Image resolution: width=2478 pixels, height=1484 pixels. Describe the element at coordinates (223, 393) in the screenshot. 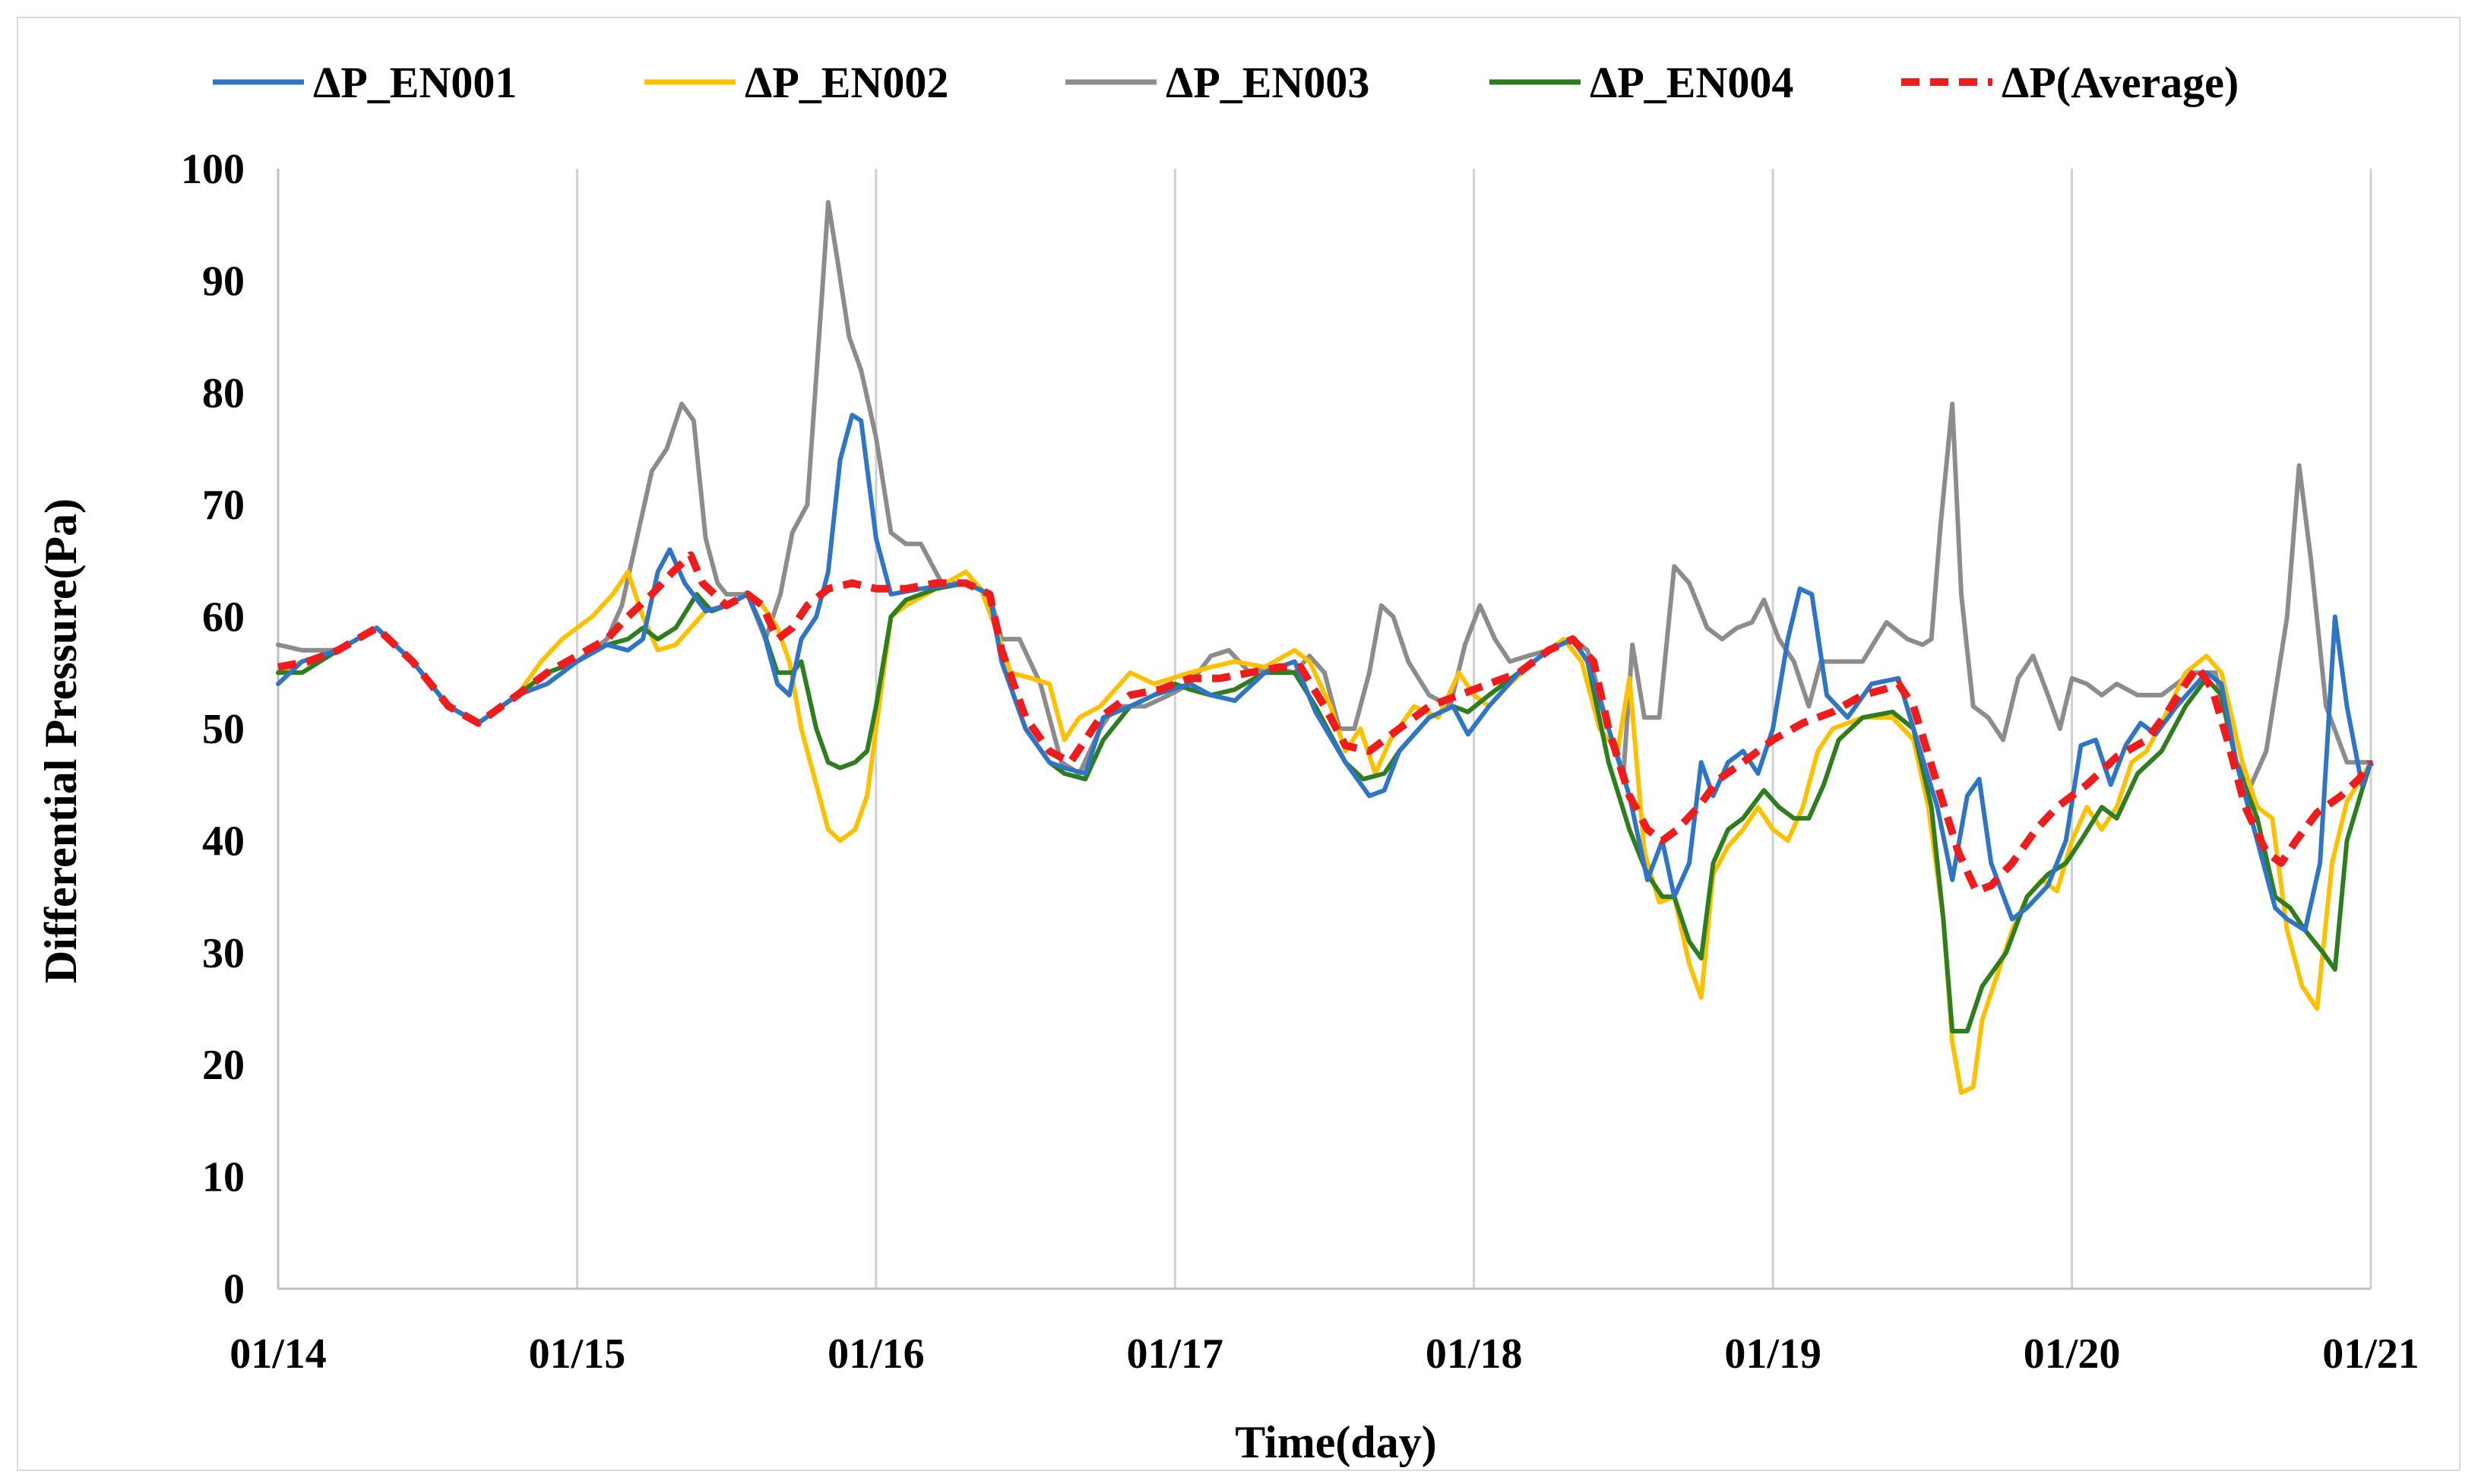

I see `y-tick-label: 80` at that location.